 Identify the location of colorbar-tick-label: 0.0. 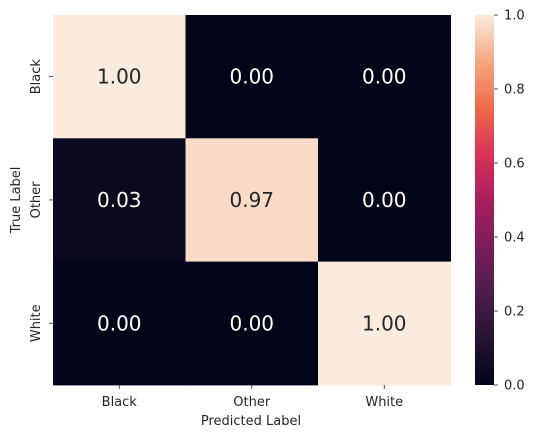
(514, 386).